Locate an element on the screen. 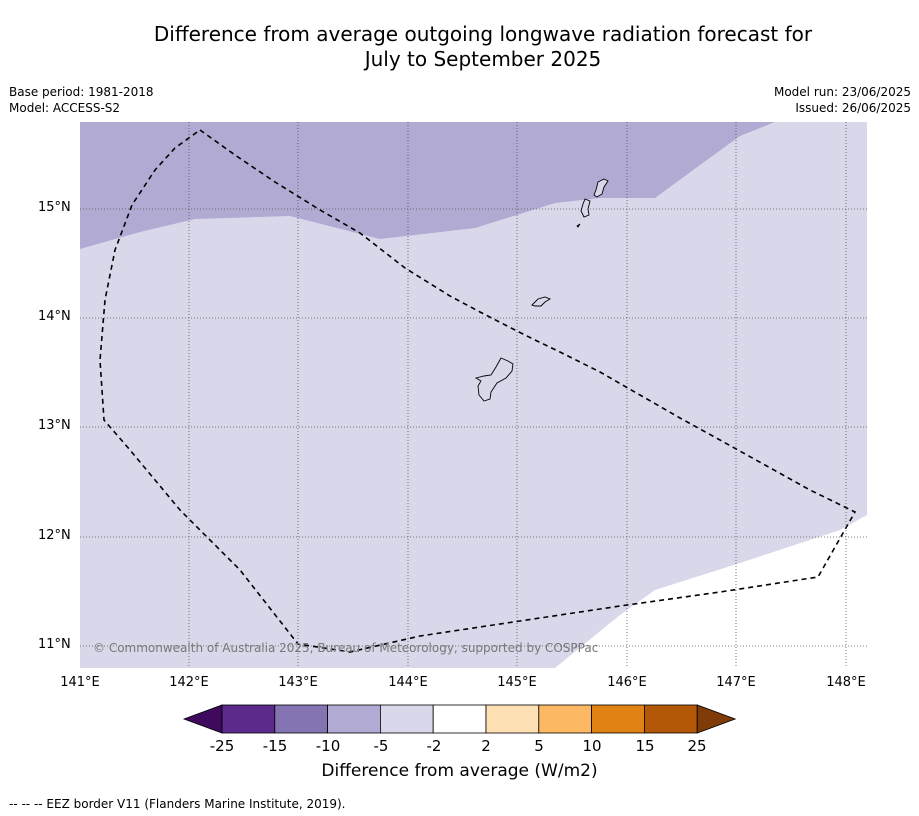 The height and width of the screenshot is (816, 919). lon-label-142e: 142°E is located at coordinates (189, 682).